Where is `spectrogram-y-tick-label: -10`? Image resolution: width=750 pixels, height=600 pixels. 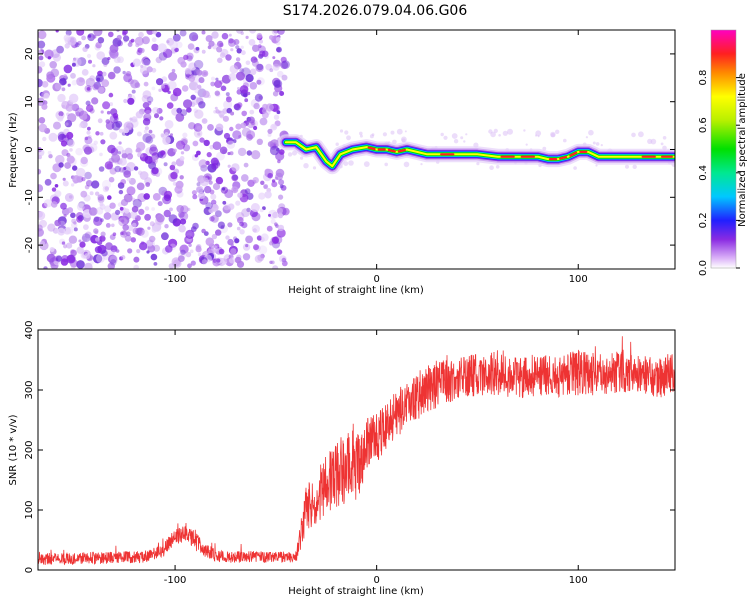 spectrogram-y-tick-label: -10 is located at coordinates (29, 197).